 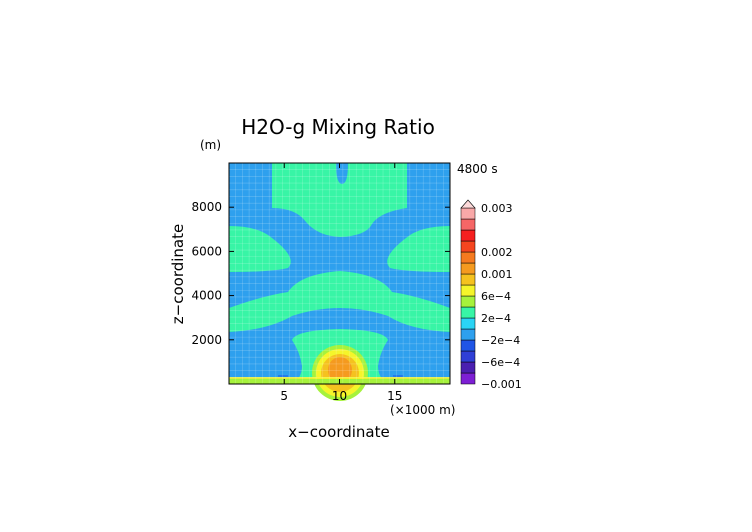 I want to click on x-tick-label: 15, so click(x=394, y=396).